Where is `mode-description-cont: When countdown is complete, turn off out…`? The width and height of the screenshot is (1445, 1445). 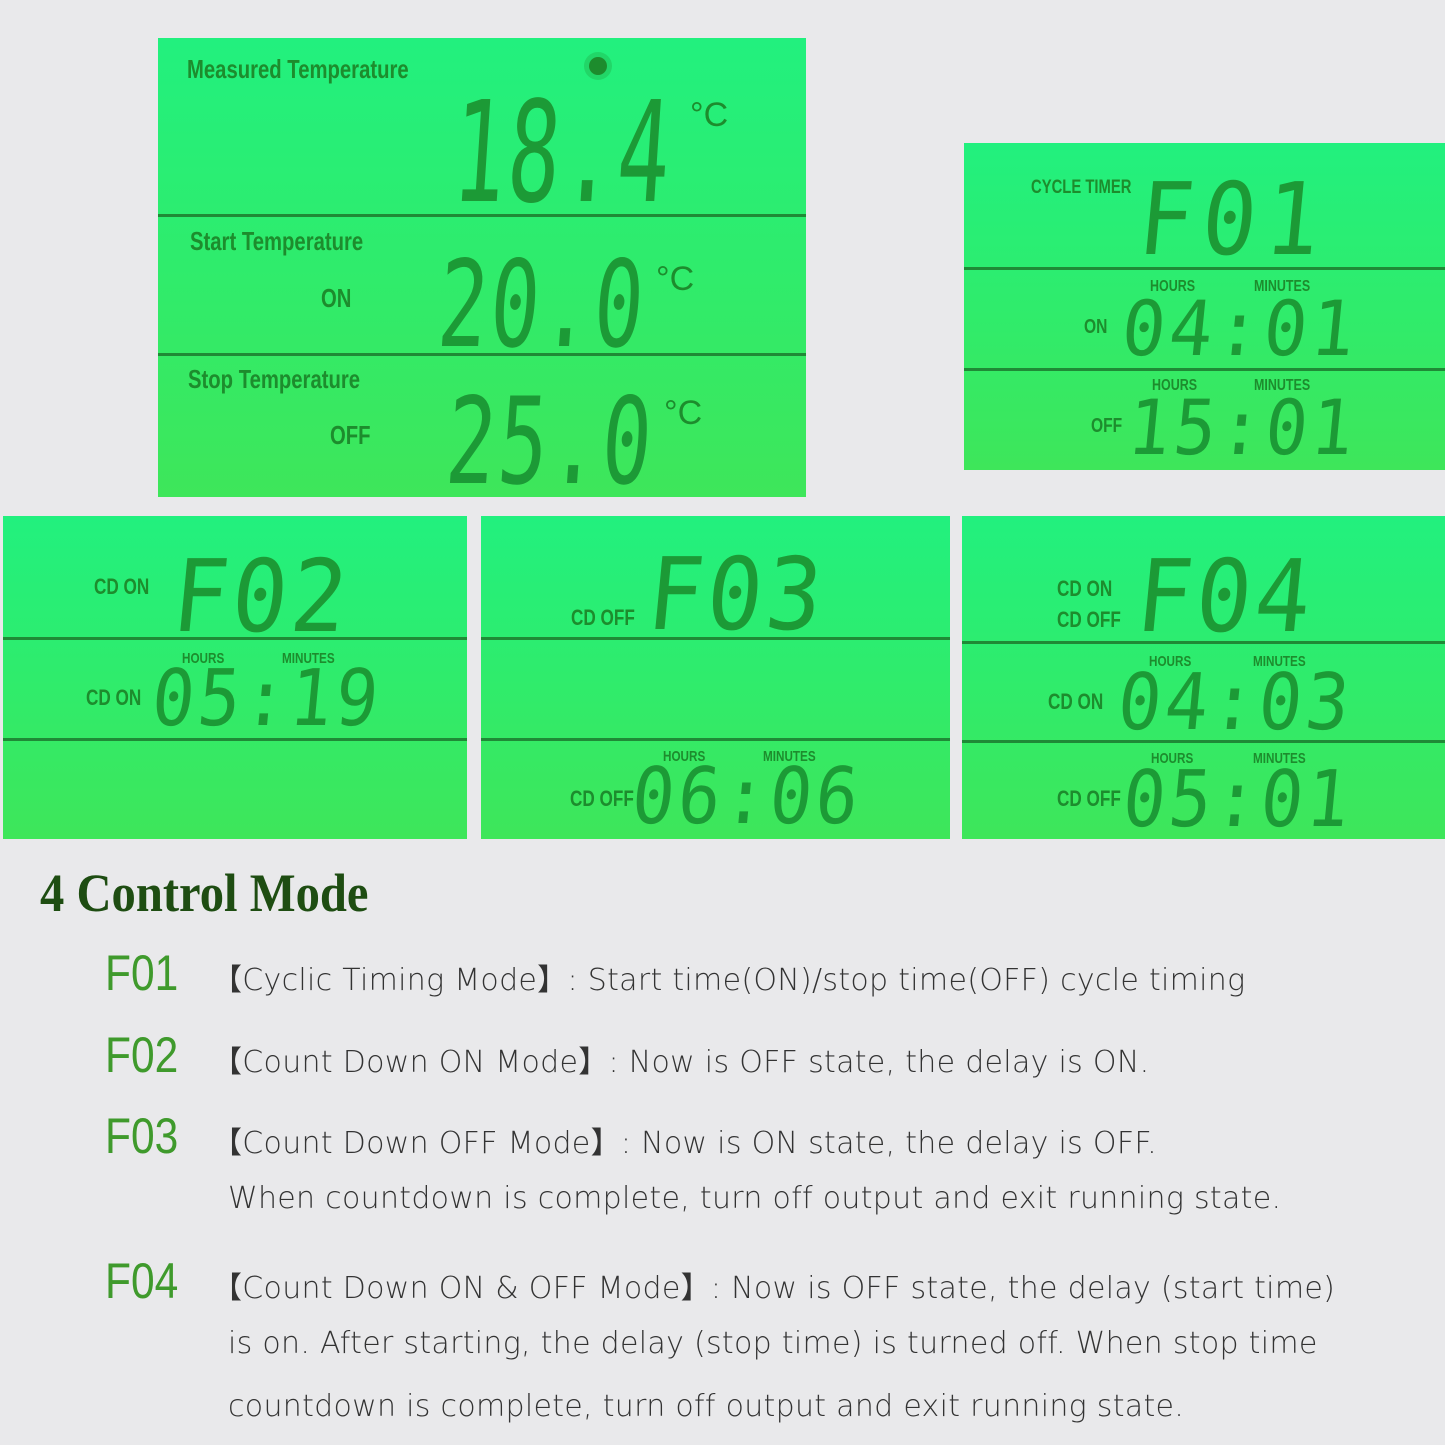
mode-description-cont: When countdown is complete, turn off out… is located at coordinates (755, 1198).